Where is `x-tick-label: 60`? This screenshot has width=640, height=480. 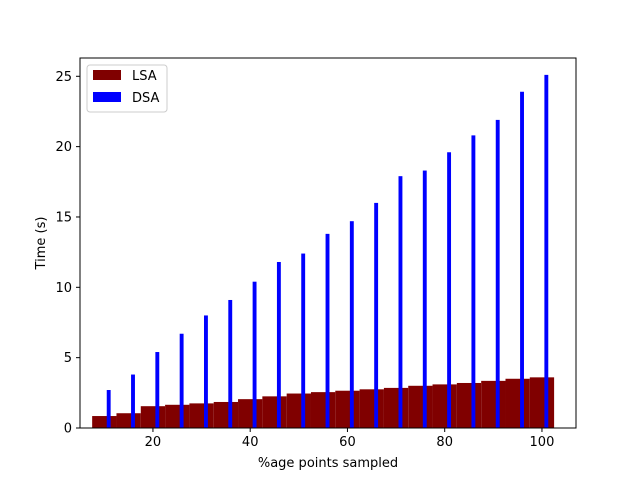
x-tick-label: 60 is located at coordinates (347, 442).